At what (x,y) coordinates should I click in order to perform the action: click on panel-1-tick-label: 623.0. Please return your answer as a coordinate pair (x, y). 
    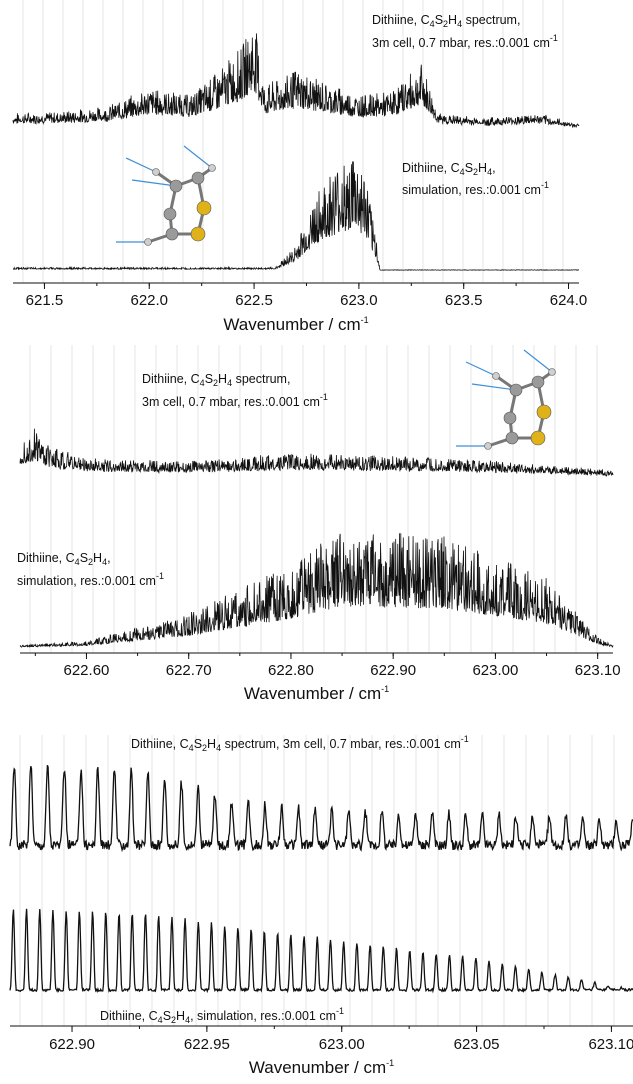
    Looking at the image, I should click on (359, 300).